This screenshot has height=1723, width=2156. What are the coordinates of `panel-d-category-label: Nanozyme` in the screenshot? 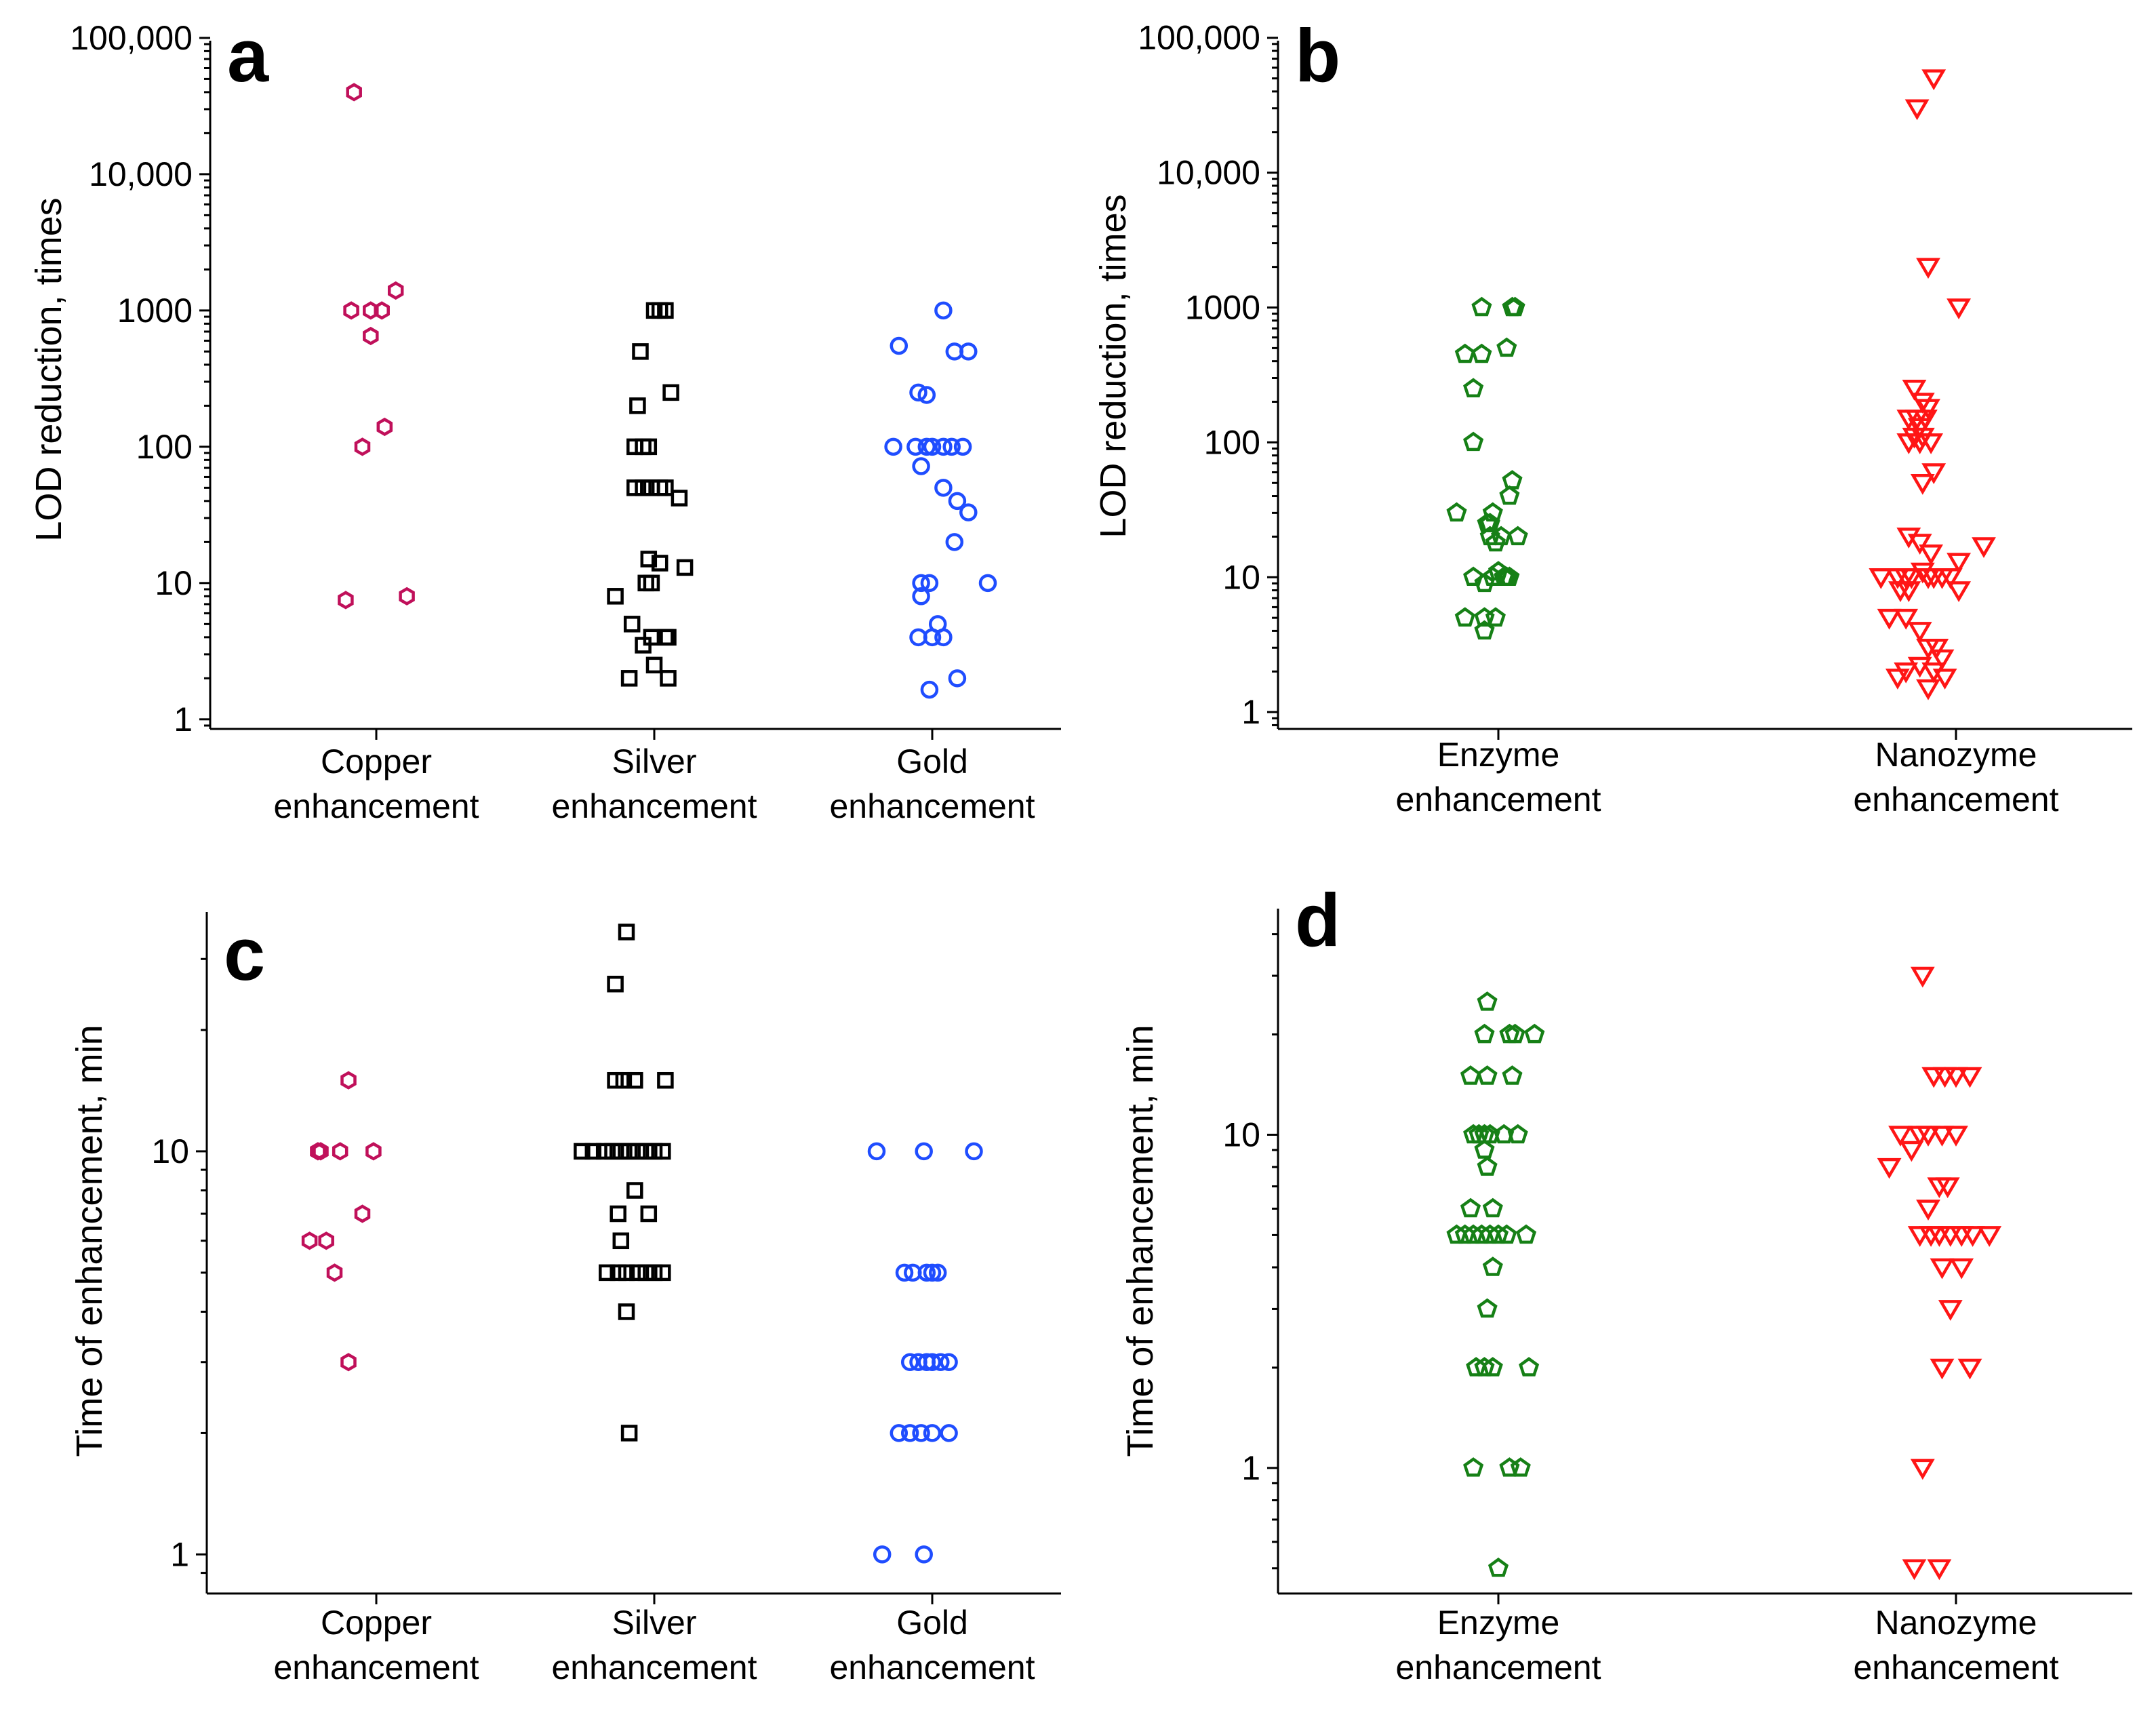 It's located at (1956, 1623).